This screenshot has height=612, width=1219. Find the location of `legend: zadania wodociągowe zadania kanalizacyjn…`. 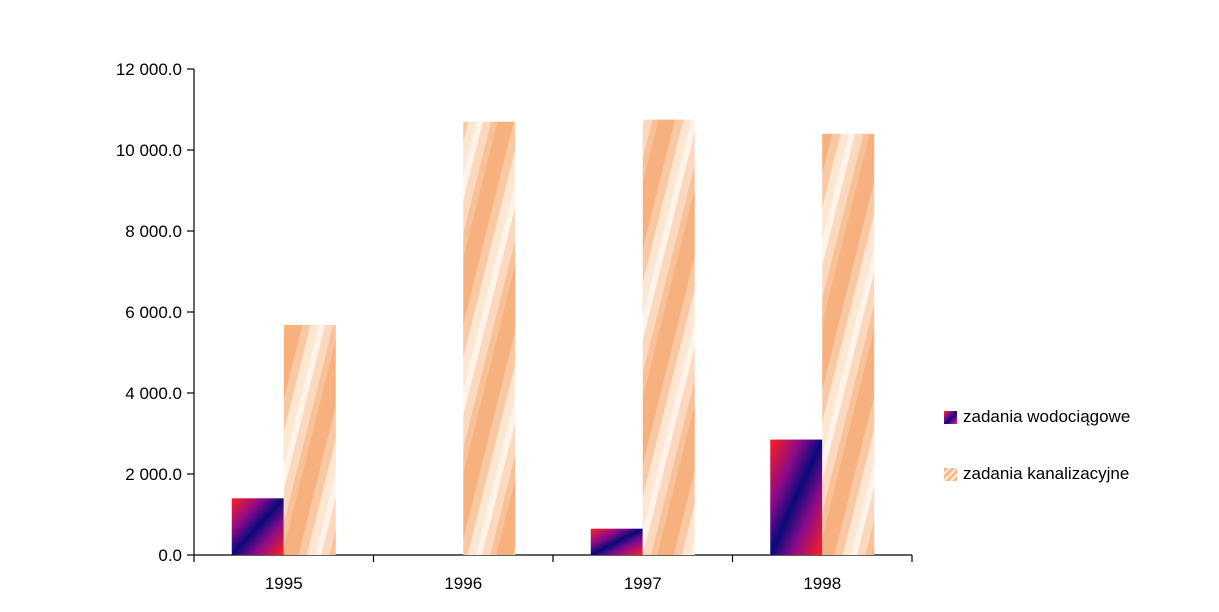

legend: zadania wodociągowe zadania kanalizacyjn… is located at coordinates (1037, 460).